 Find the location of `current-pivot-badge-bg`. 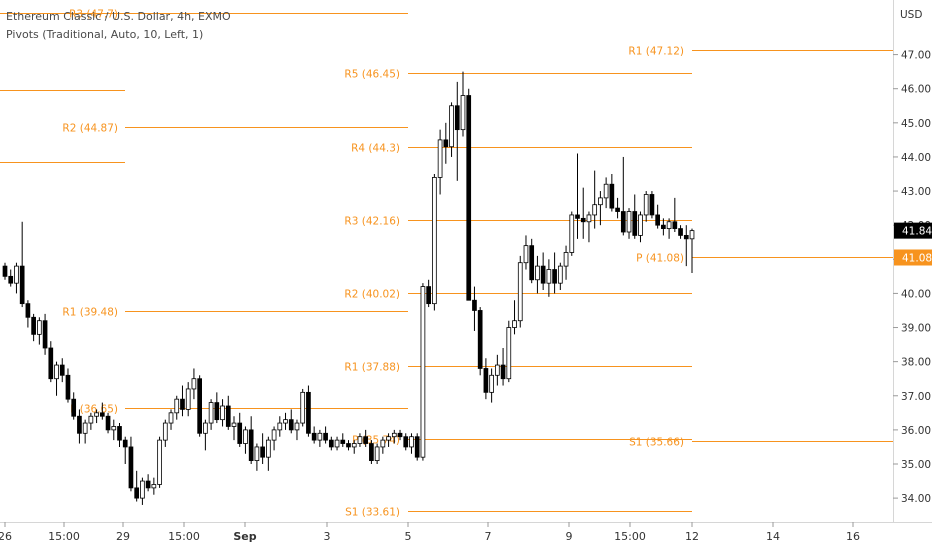

current-pivot-badge-bg is located at coordinates (913, 257).